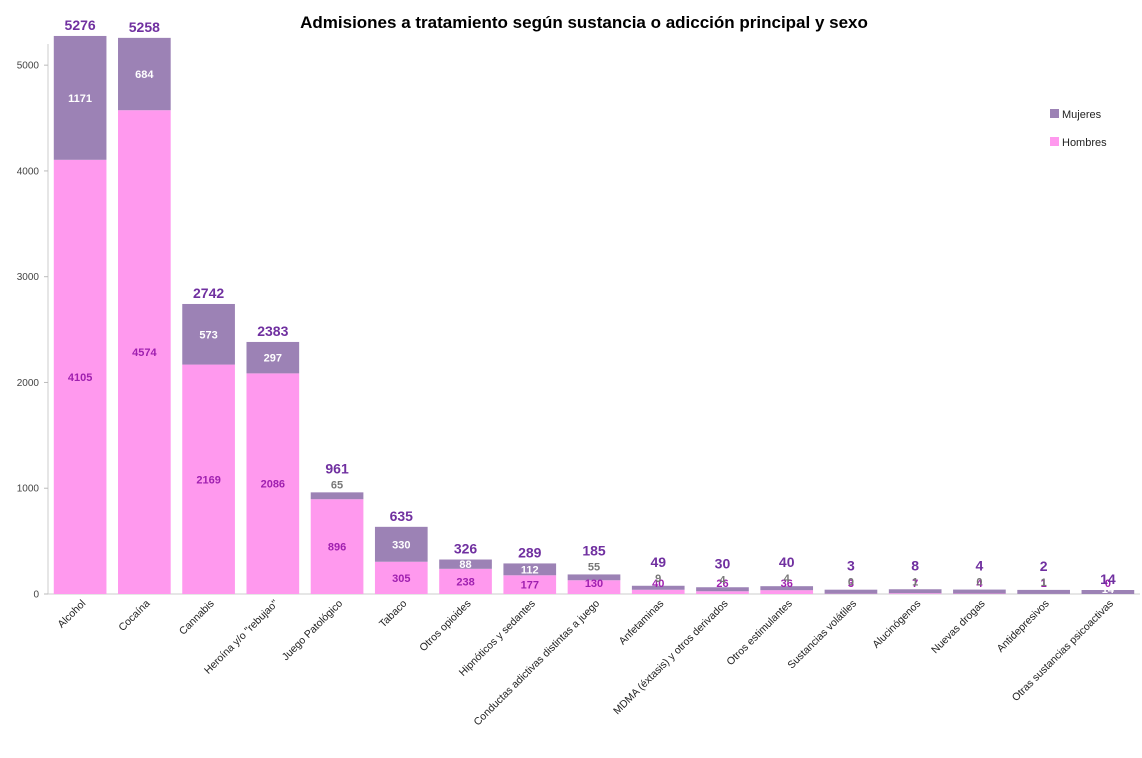  I want to click on total-label: 5276, so click(80, 25).